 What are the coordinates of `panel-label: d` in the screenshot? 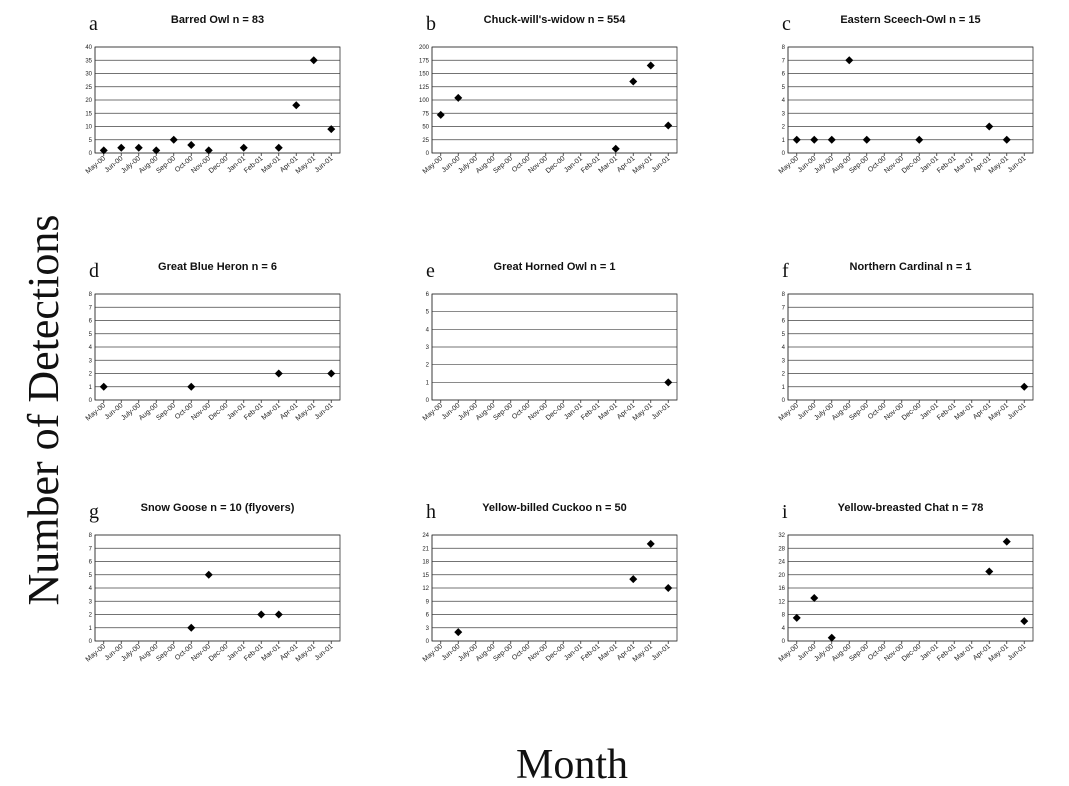 It's located at (94, 271).